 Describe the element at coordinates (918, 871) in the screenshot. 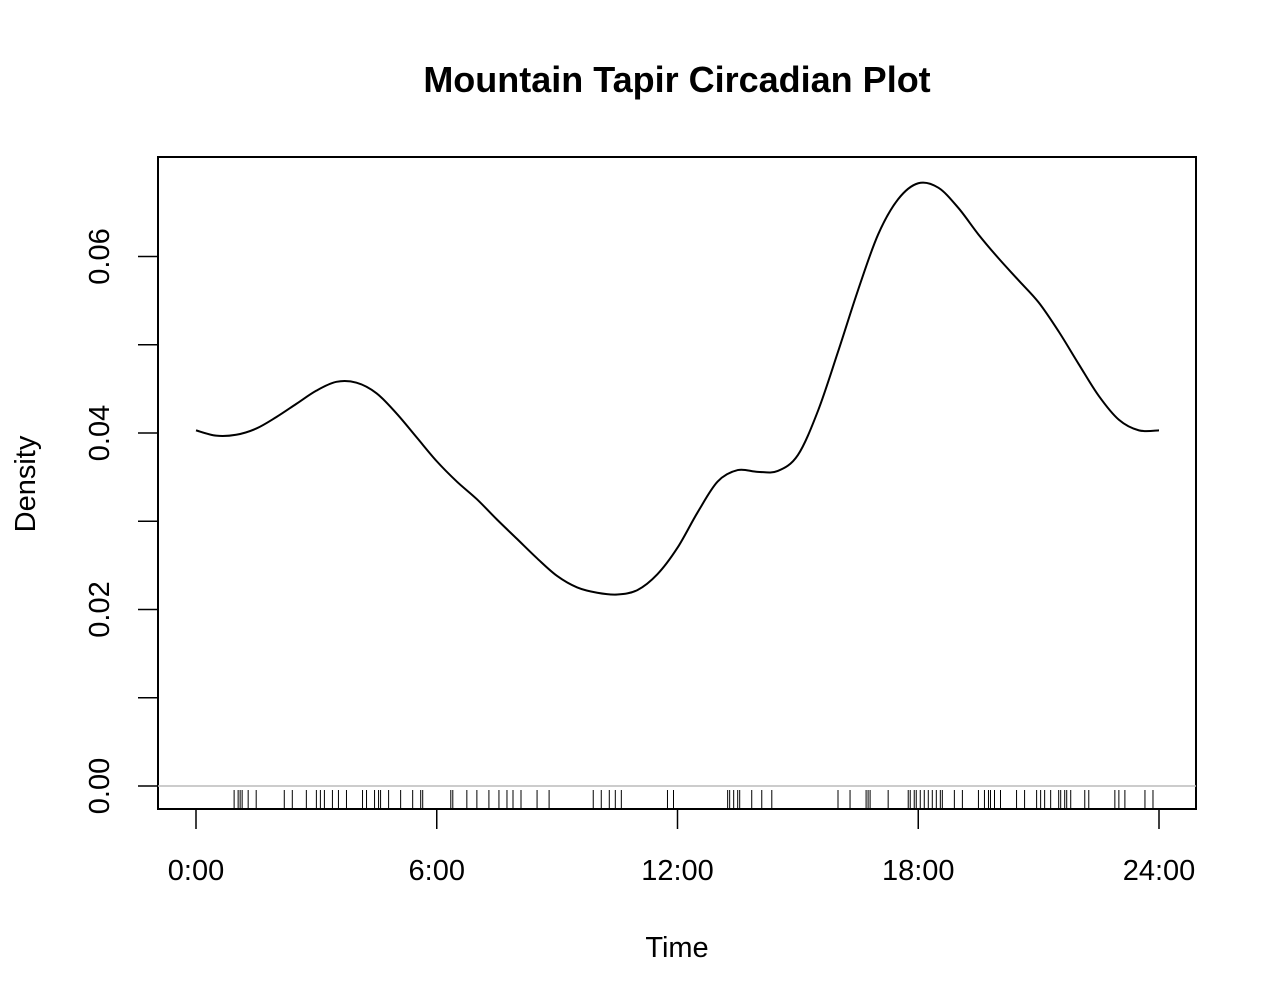

I see `x-tick-label: 18:00` at that location.